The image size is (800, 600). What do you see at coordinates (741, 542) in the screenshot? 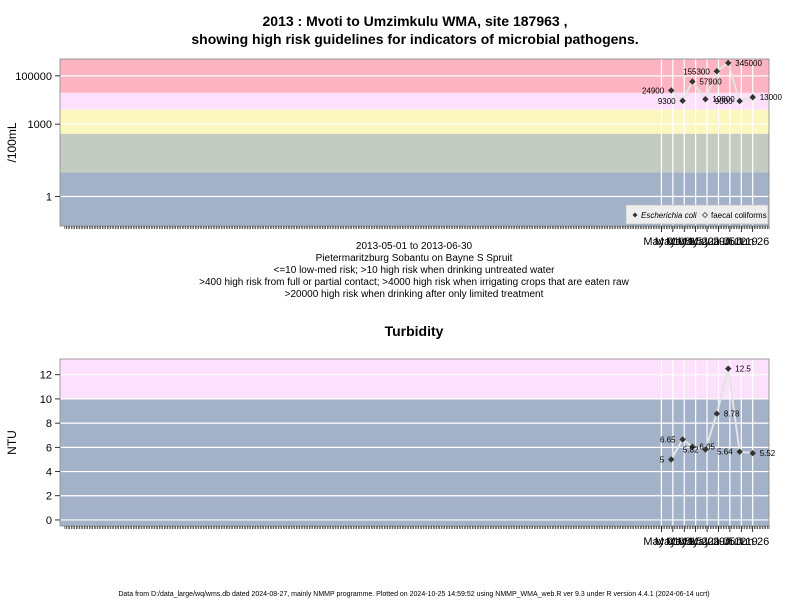
I see `chart2-x-tick-label: Jun 19` at bounding box center [741, 542].